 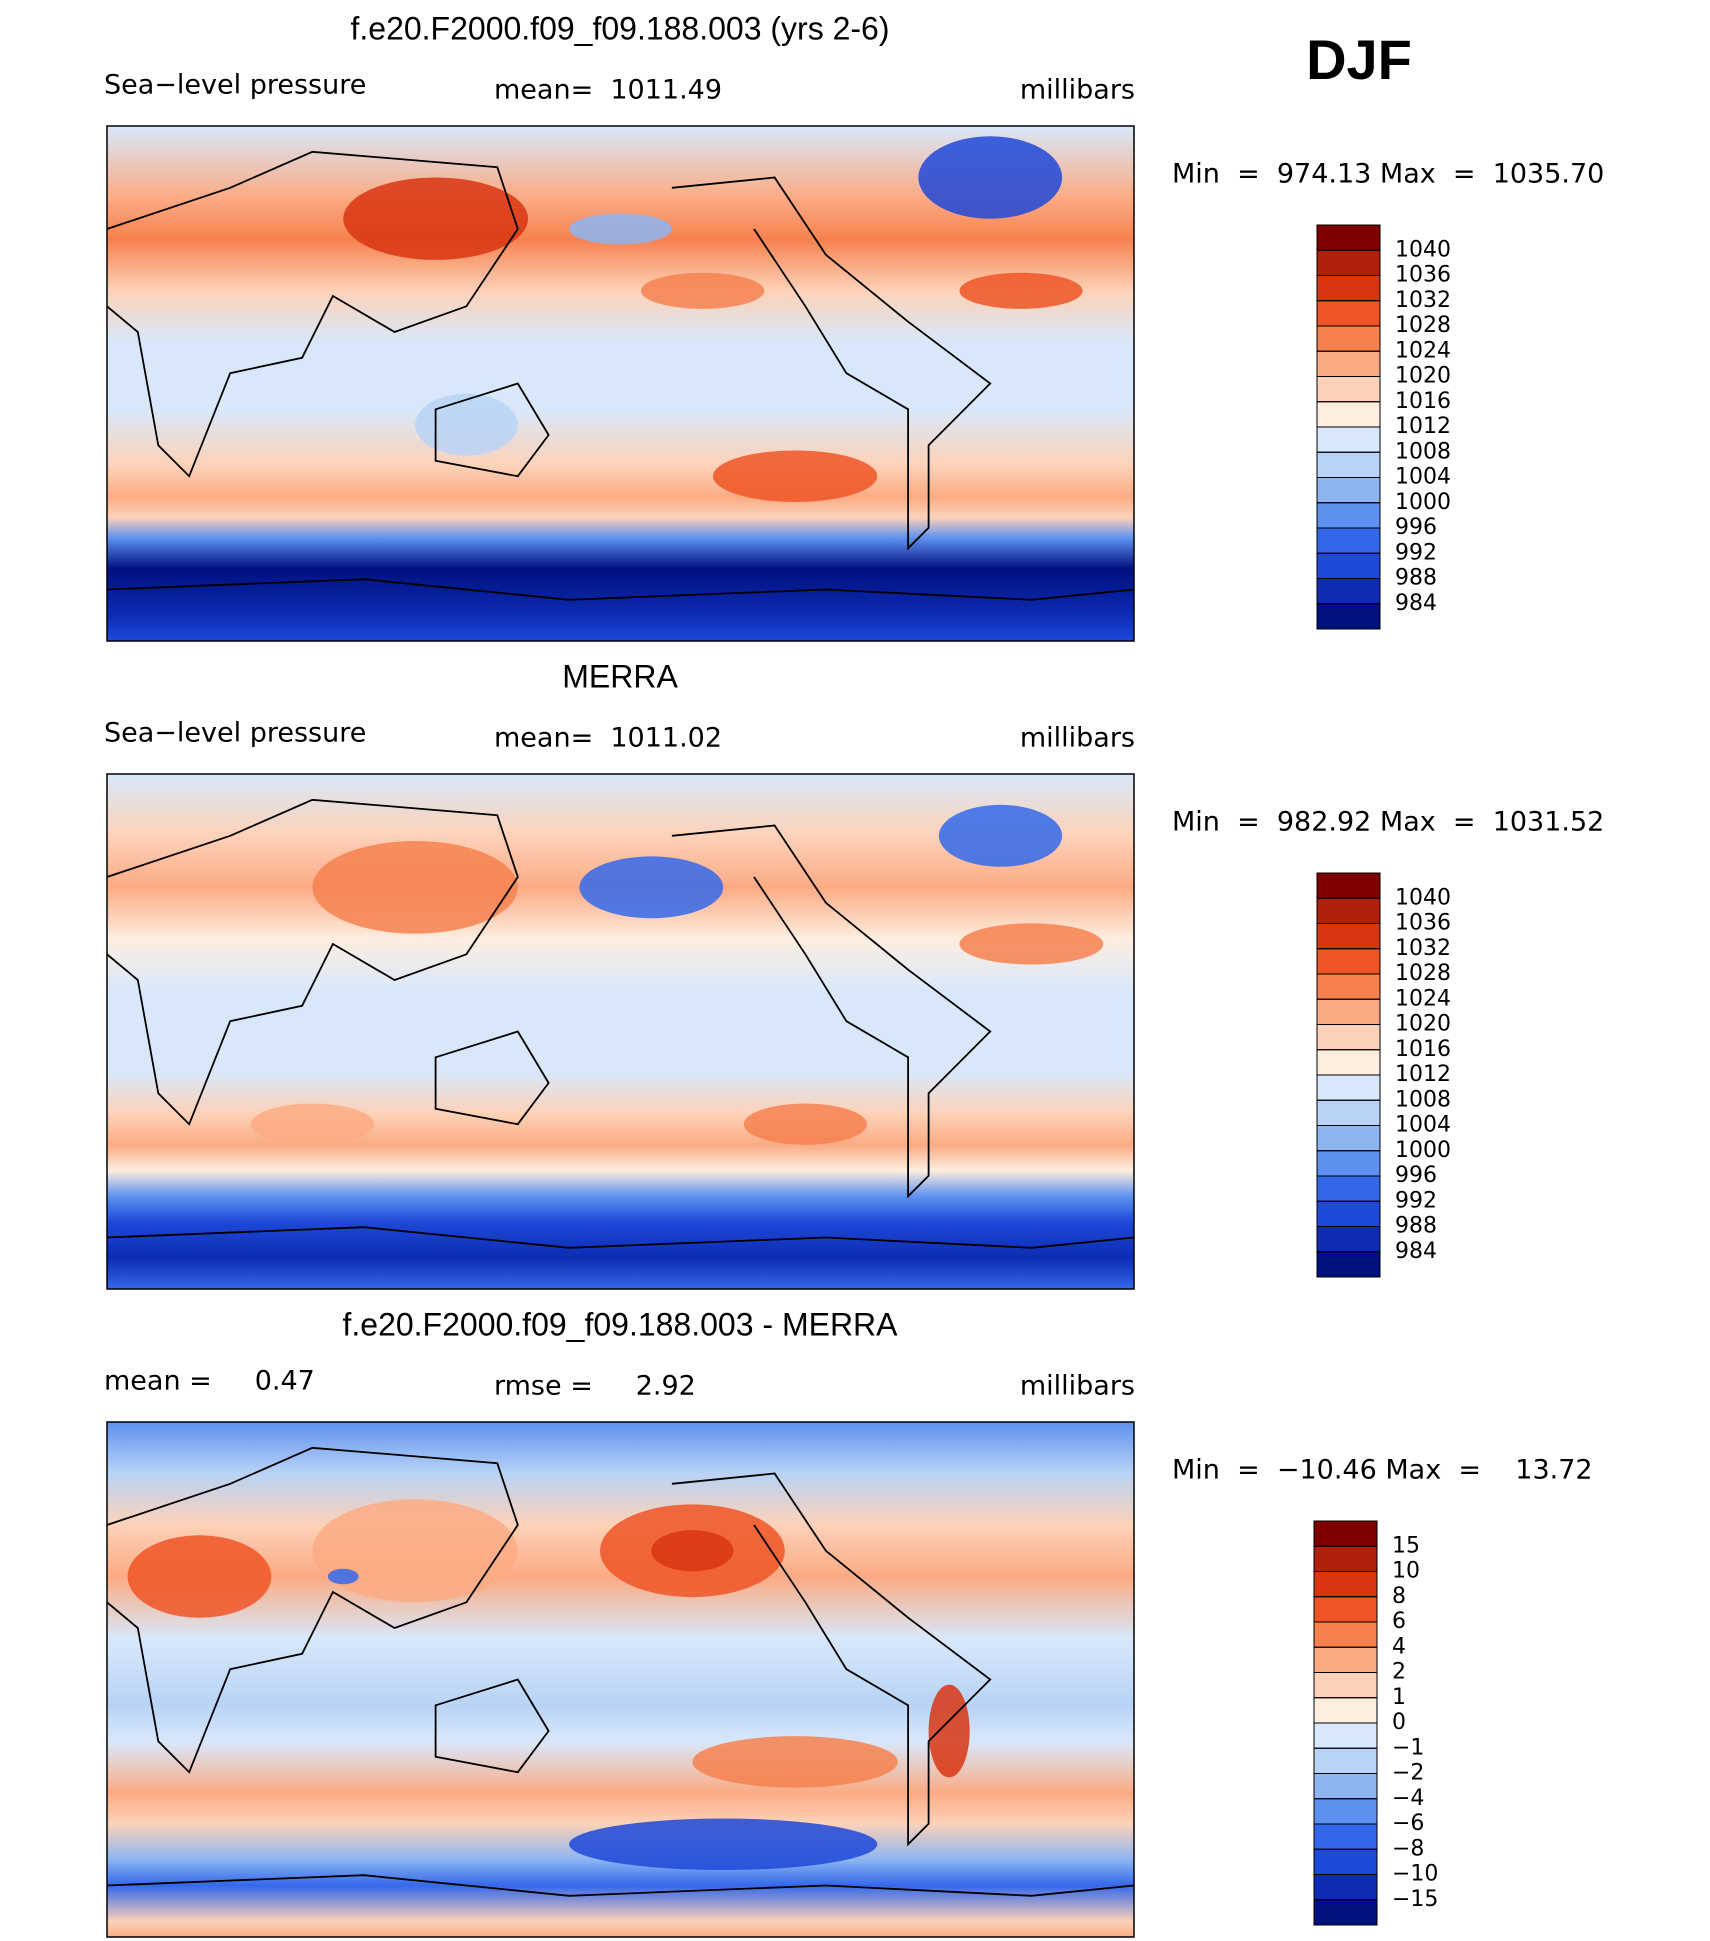 What do you see at coordinates (1388, 174) in the screenshot?
I see `min-max-label: Min = 974.13 Max = 1035.70` at bounding box center [1388, 174].